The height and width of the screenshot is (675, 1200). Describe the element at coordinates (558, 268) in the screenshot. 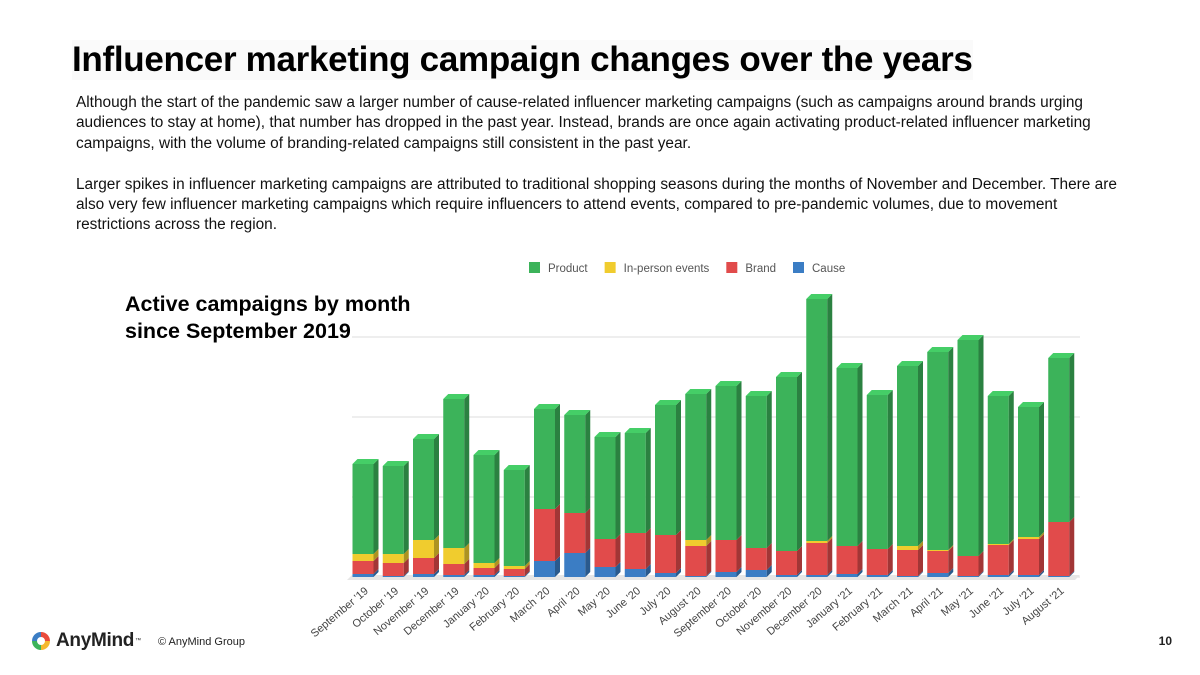

I see `legend-item-product: Product` at that location.